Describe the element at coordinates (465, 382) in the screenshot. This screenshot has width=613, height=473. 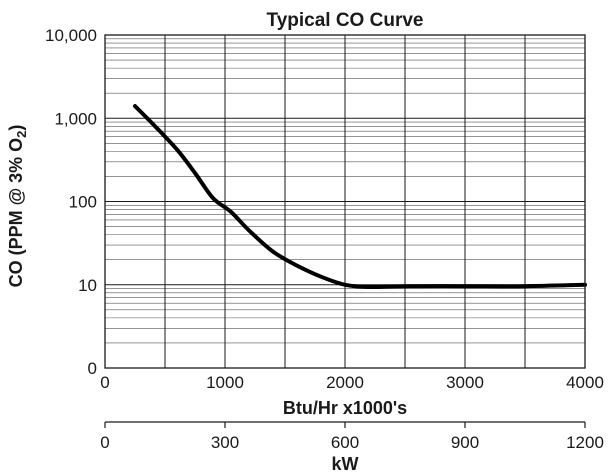
I see `x-tick-label: 3000` at that location.